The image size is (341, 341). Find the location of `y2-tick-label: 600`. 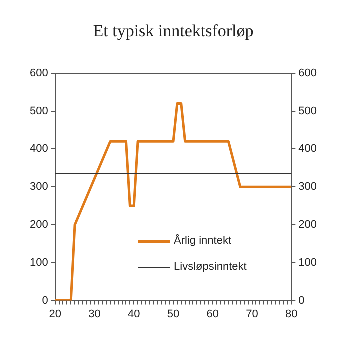

y2-tick-label: 600 is located at coordinates (308, 73).